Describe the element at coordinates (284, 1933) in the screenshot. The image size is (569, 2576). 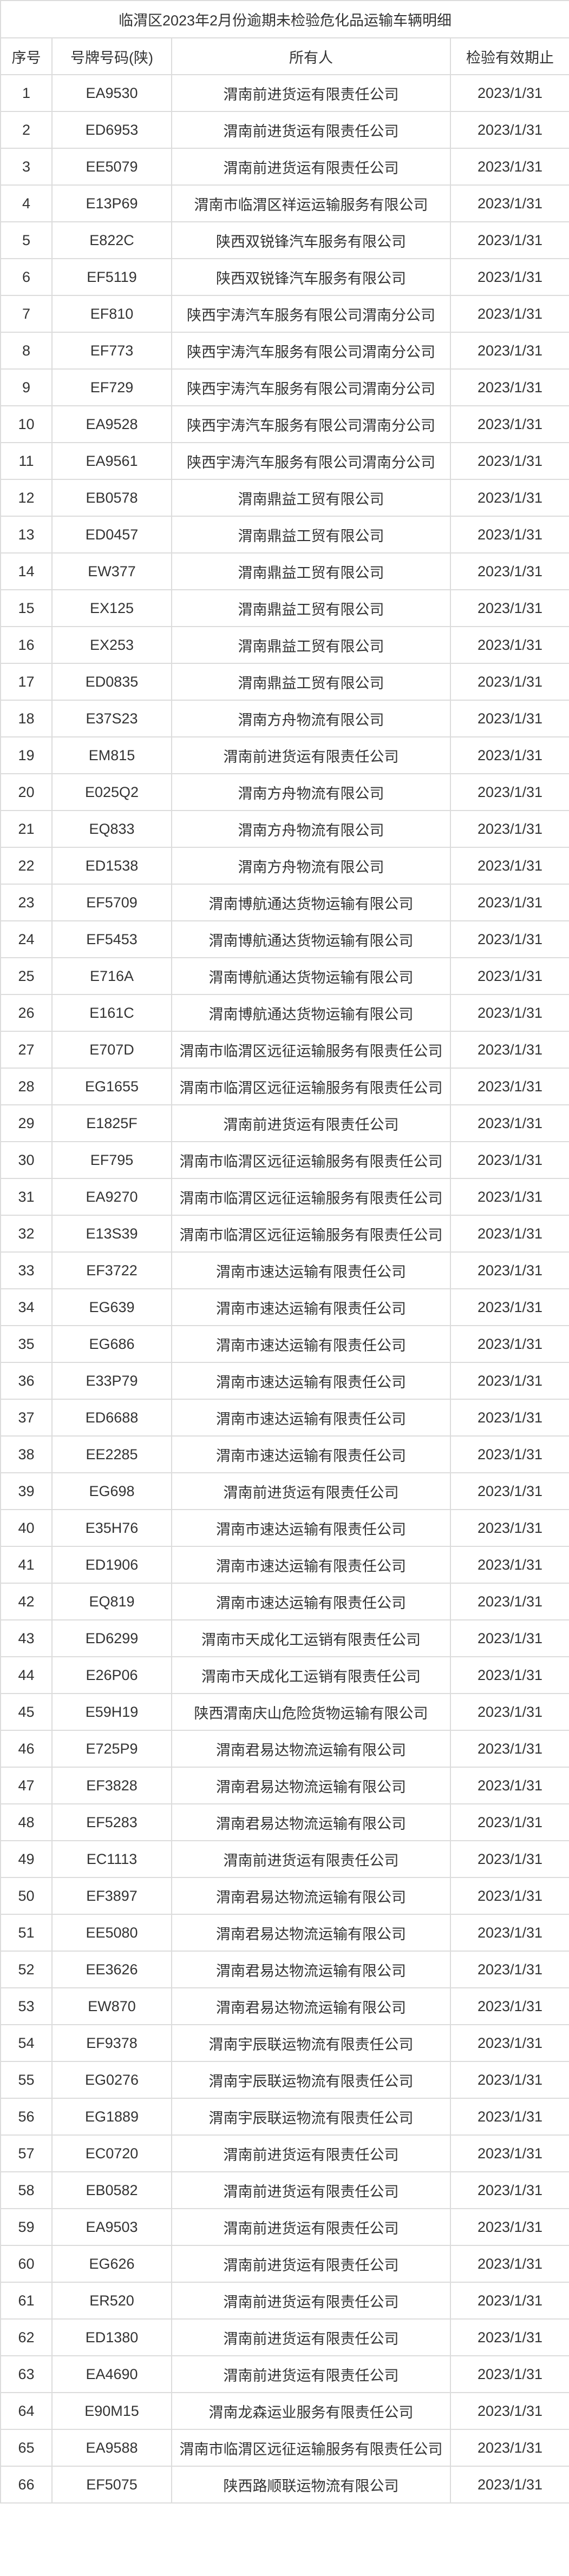
I see `table-row: 51 EE5080 渭南君易达物流运输有限公司 2023/1/31` at that location.